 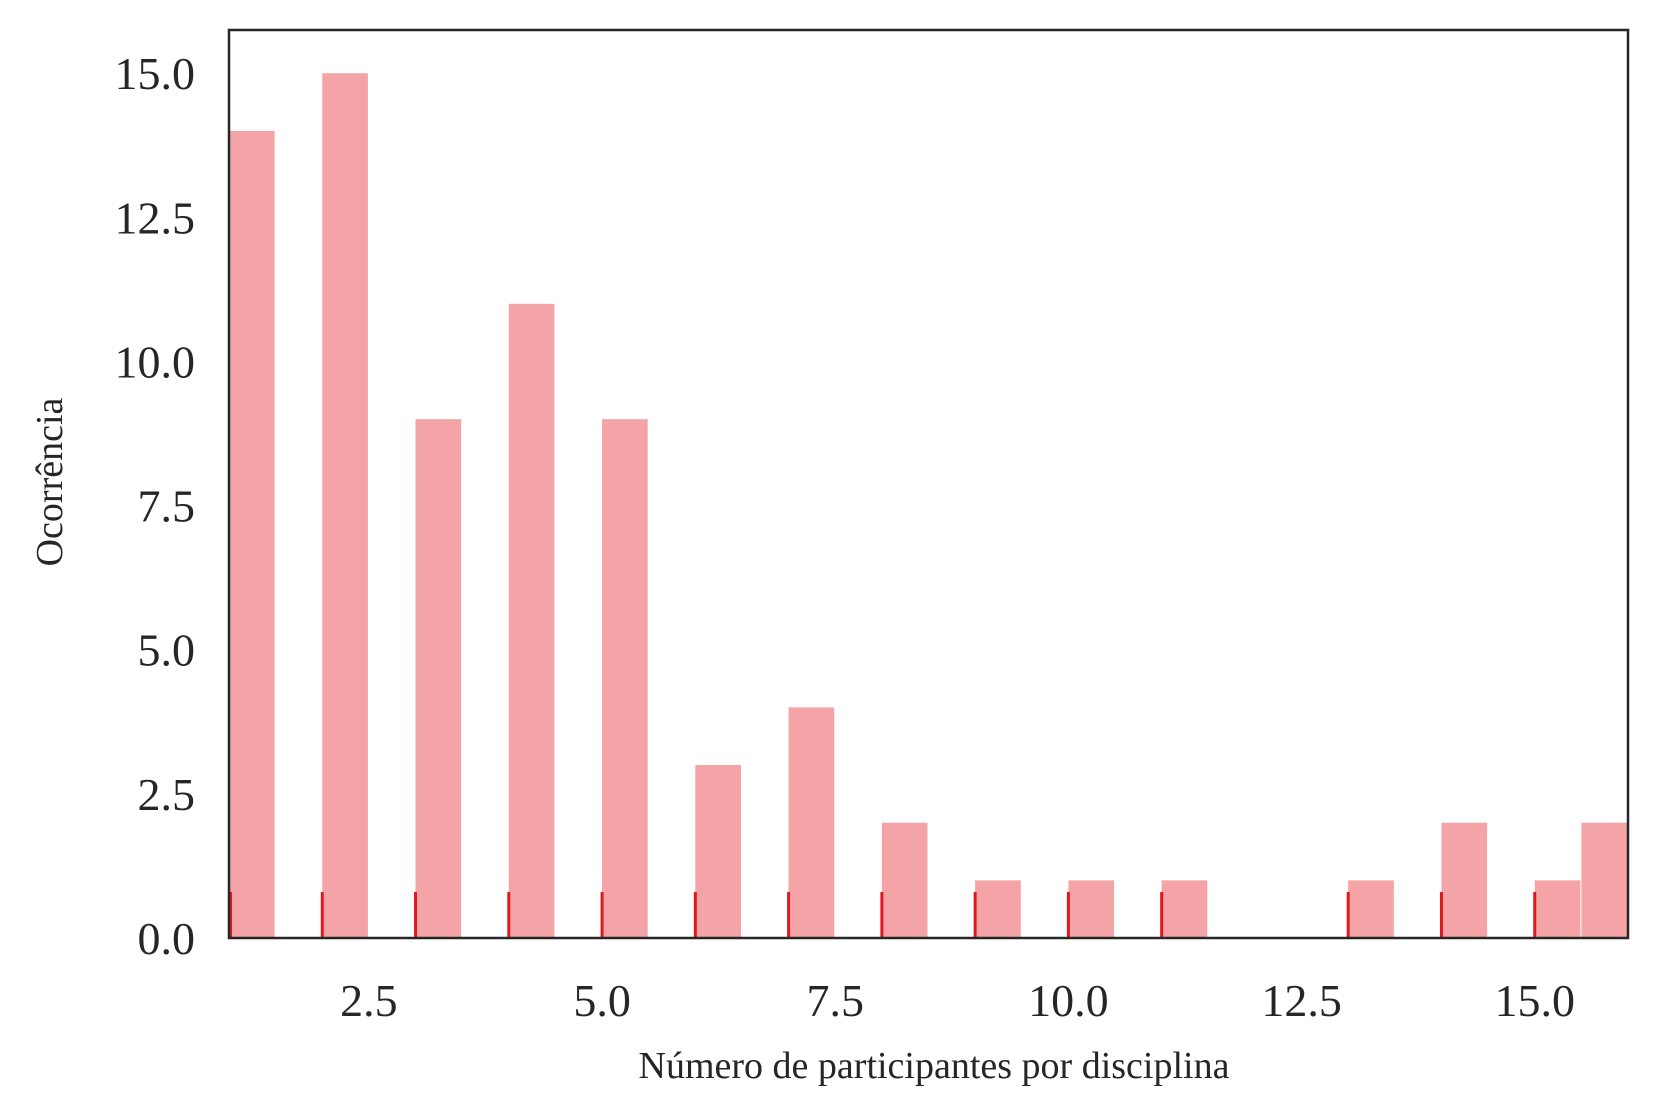 I want to click on x-axis-title: Número de participantes por disciplina, so click(x=934, y=1066).